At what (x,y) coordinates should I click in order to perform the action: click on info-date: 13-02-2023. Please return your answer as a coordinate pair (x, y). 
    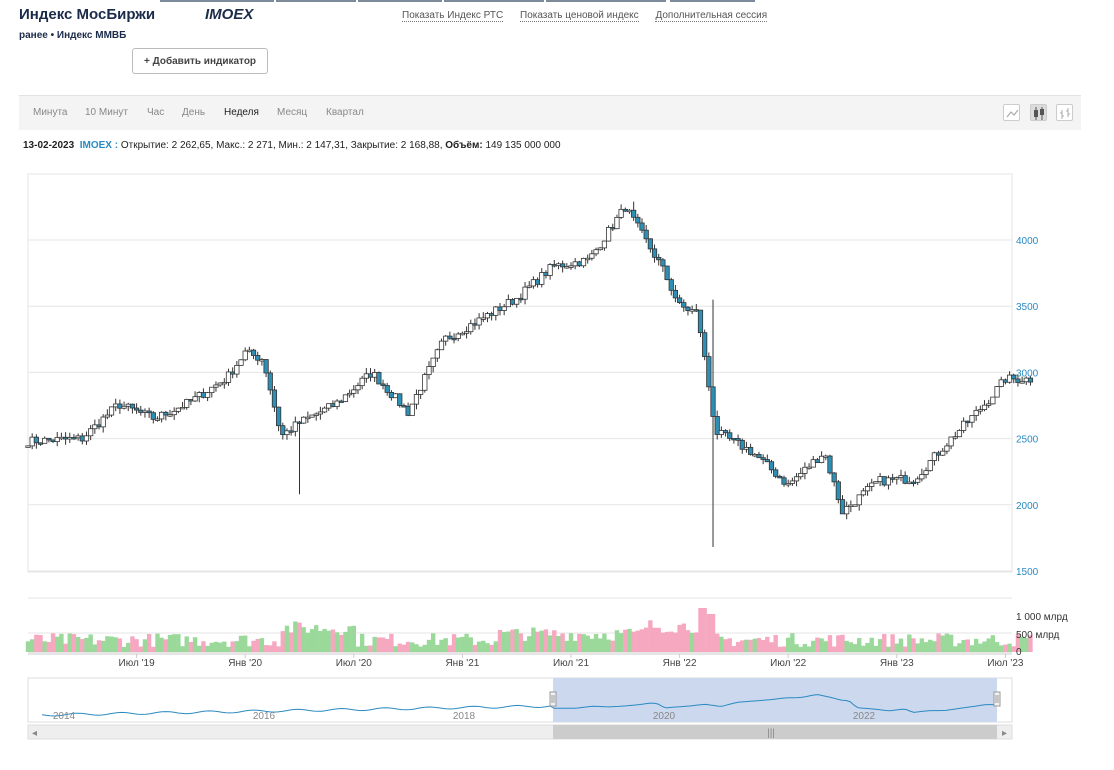
    Looking at the image, I should click on (49, 145).